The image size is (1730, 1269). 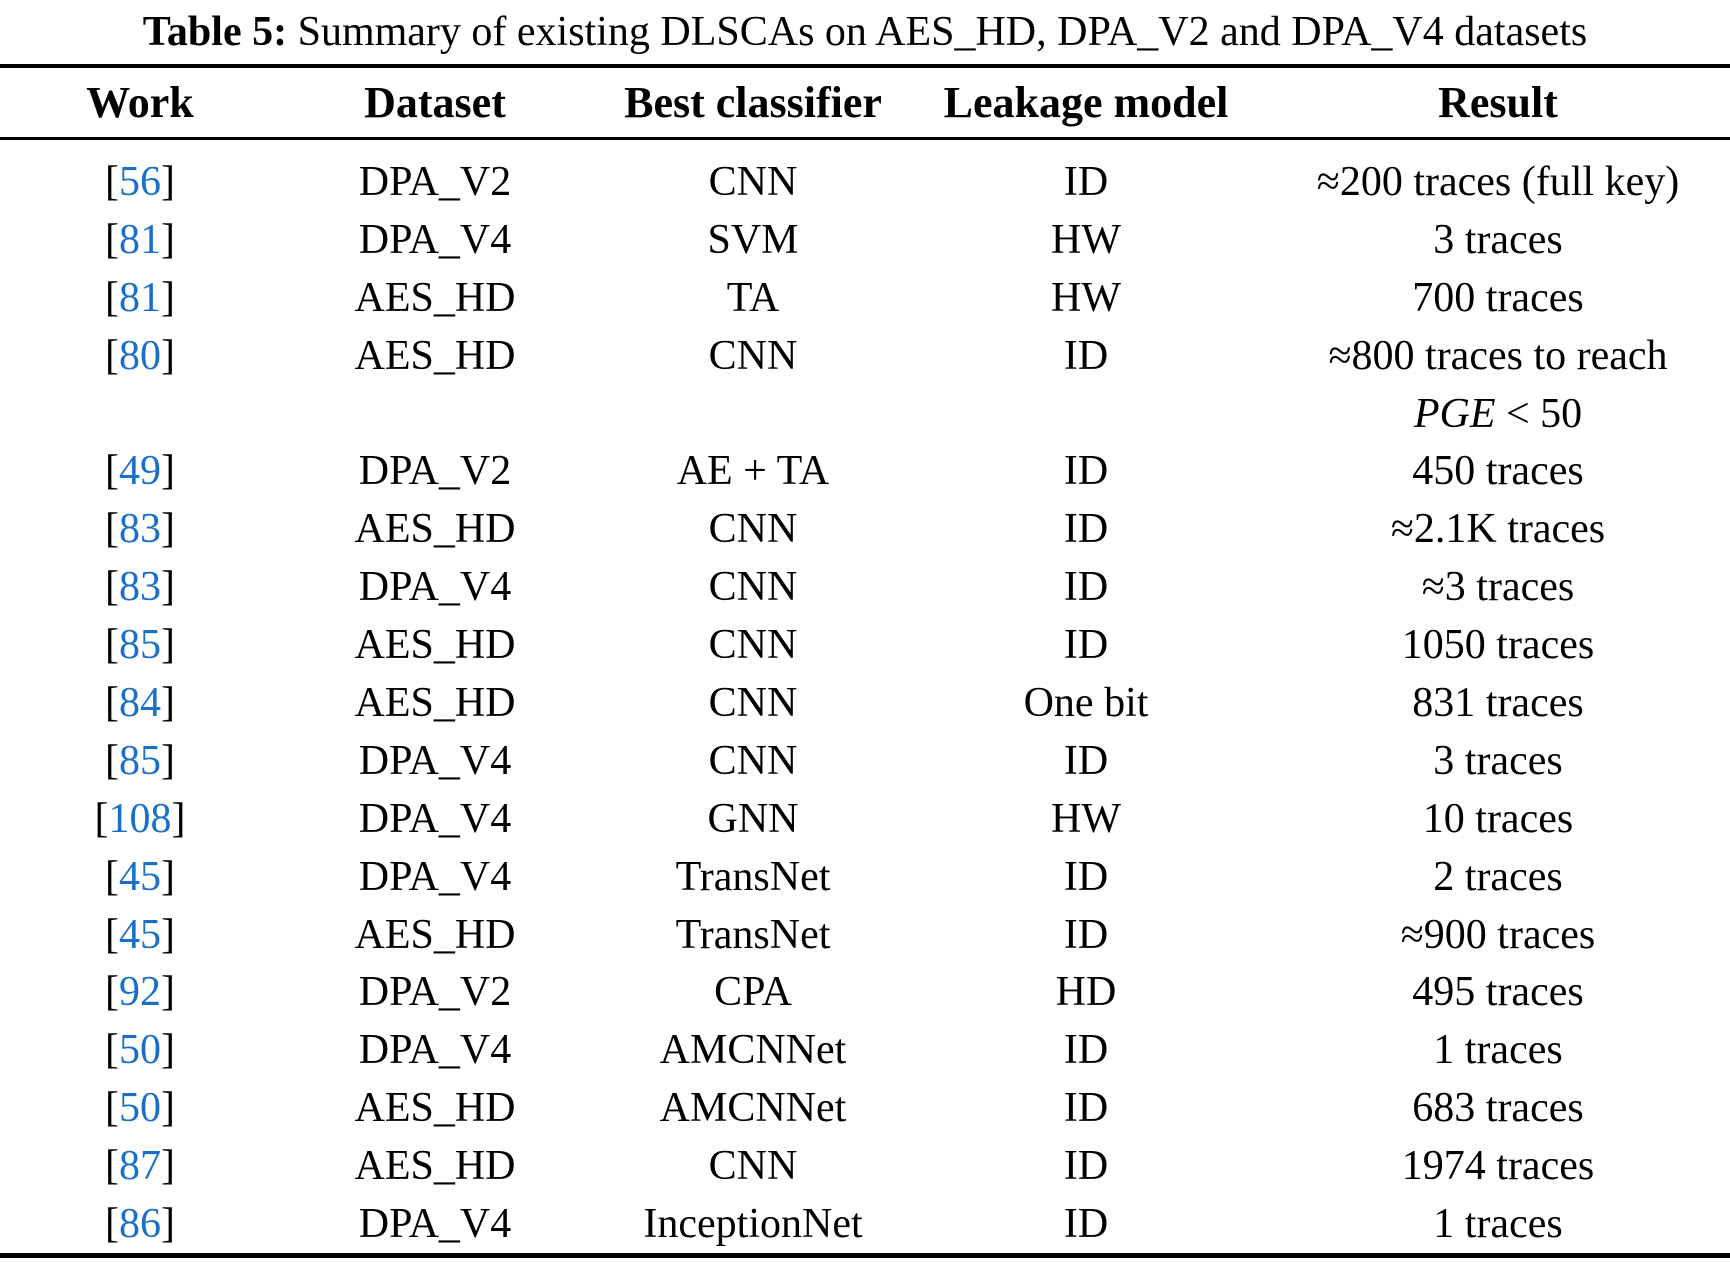 I want to click on bottom-rule, so click(x=865, y=1255).